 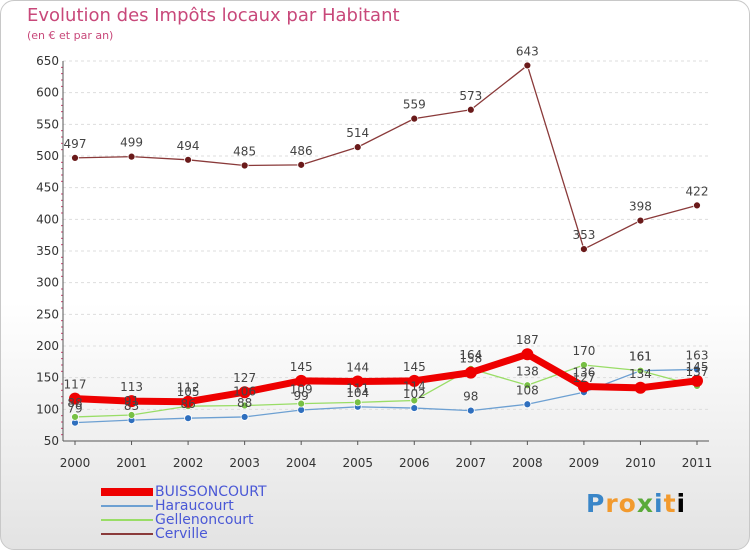 What do you see at coordinates (244, 152) in the screenshot?
I see `data-label-cerville: 485` at bounding box center [244, 152].